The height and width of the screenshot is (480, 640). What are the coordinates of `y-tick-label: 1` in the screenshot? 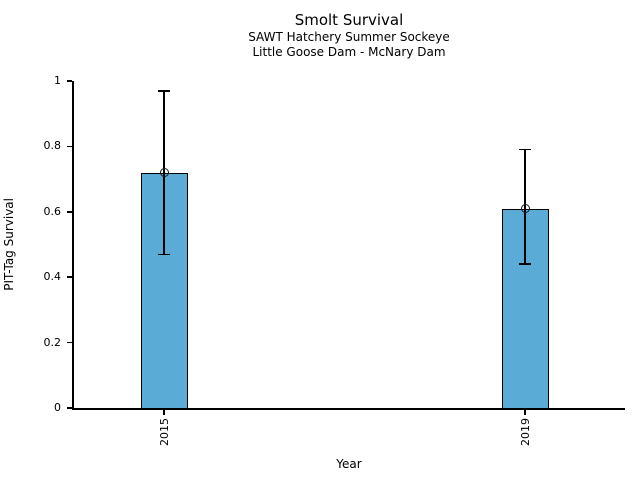 It's located at (57, 80).